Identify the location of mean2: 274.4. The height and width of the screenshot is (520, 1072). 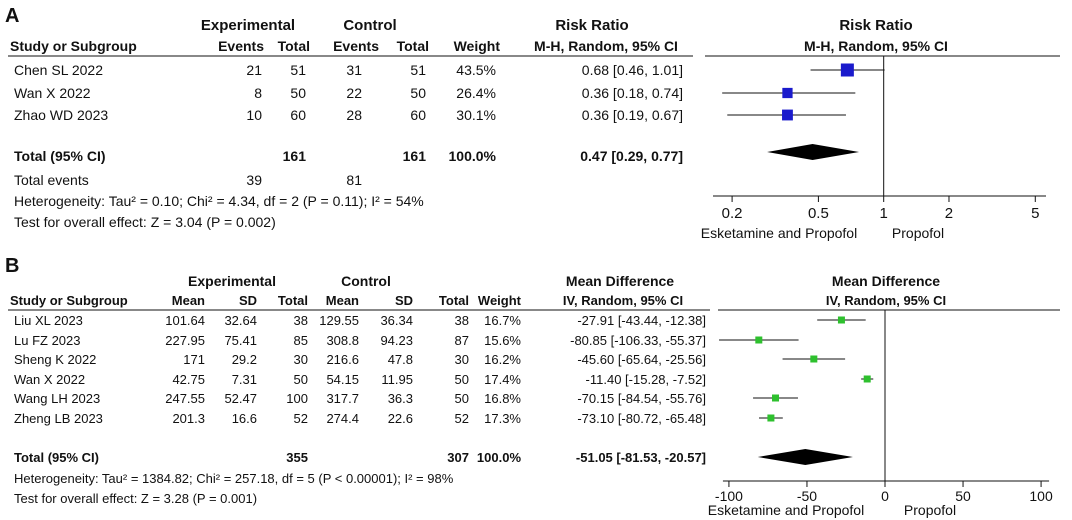
(342, 418).